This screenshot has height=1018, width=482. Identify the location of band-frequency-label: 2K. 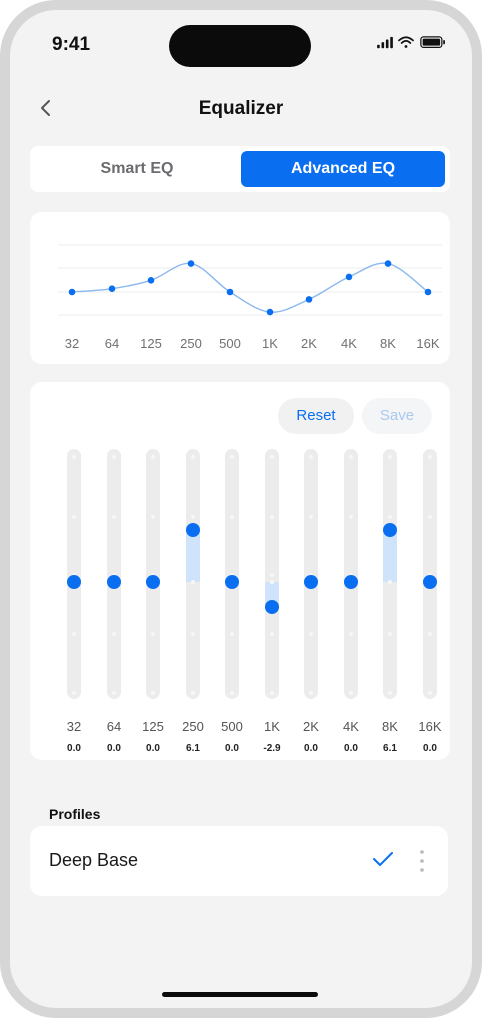
(311, 726).